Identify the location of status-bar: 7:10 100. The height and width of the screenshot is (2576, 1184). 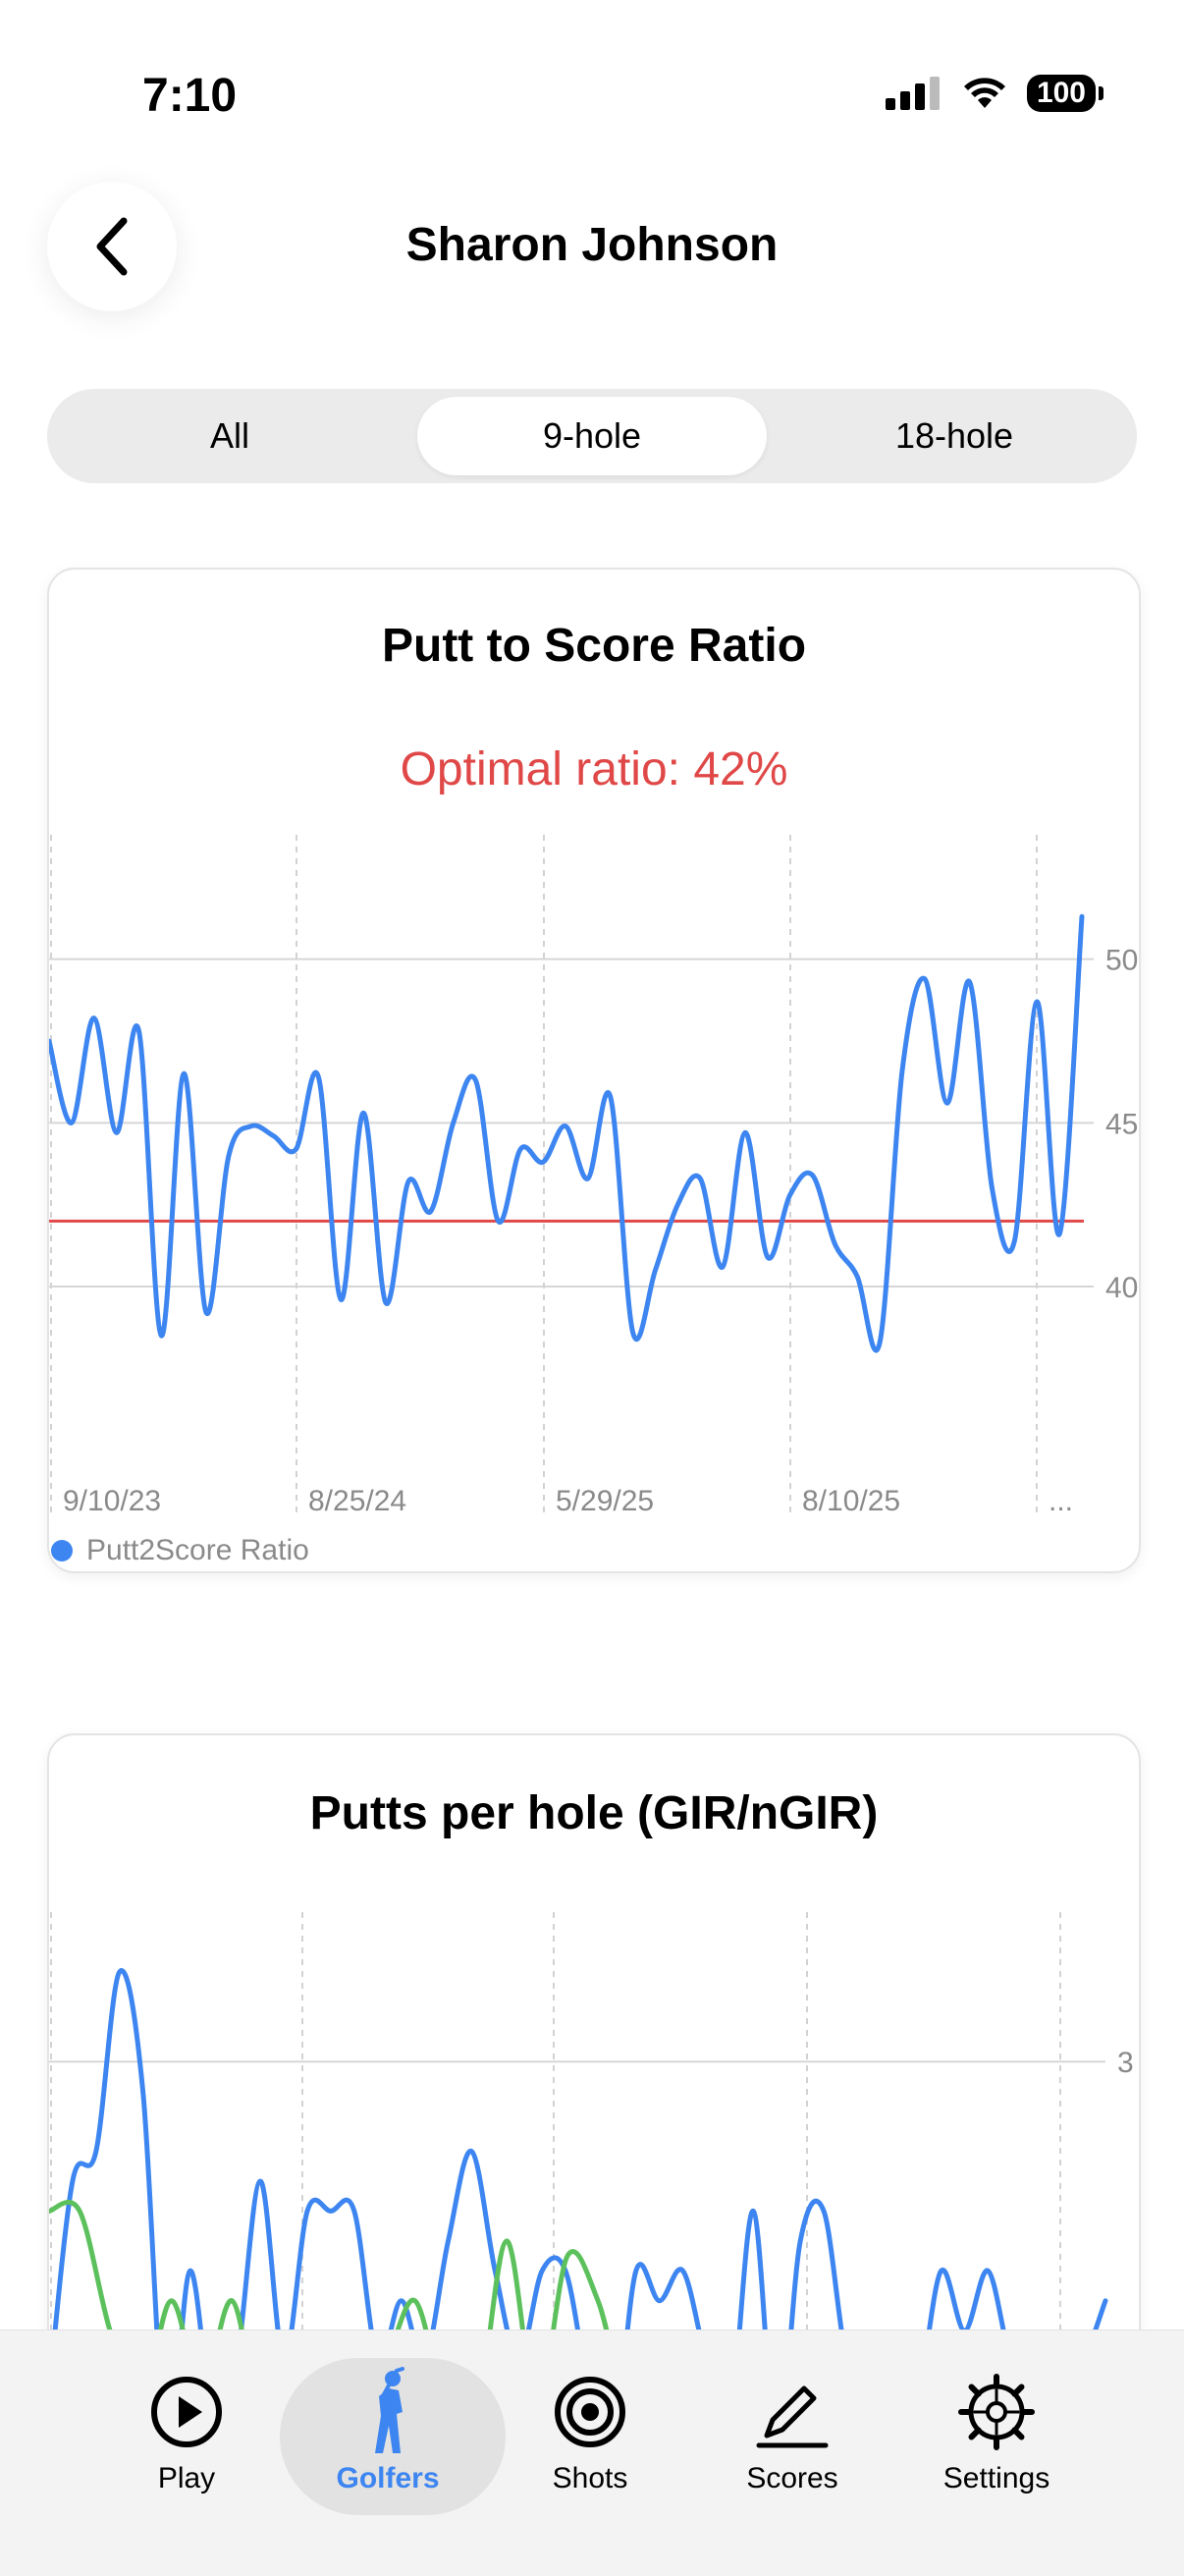
(592, 98).